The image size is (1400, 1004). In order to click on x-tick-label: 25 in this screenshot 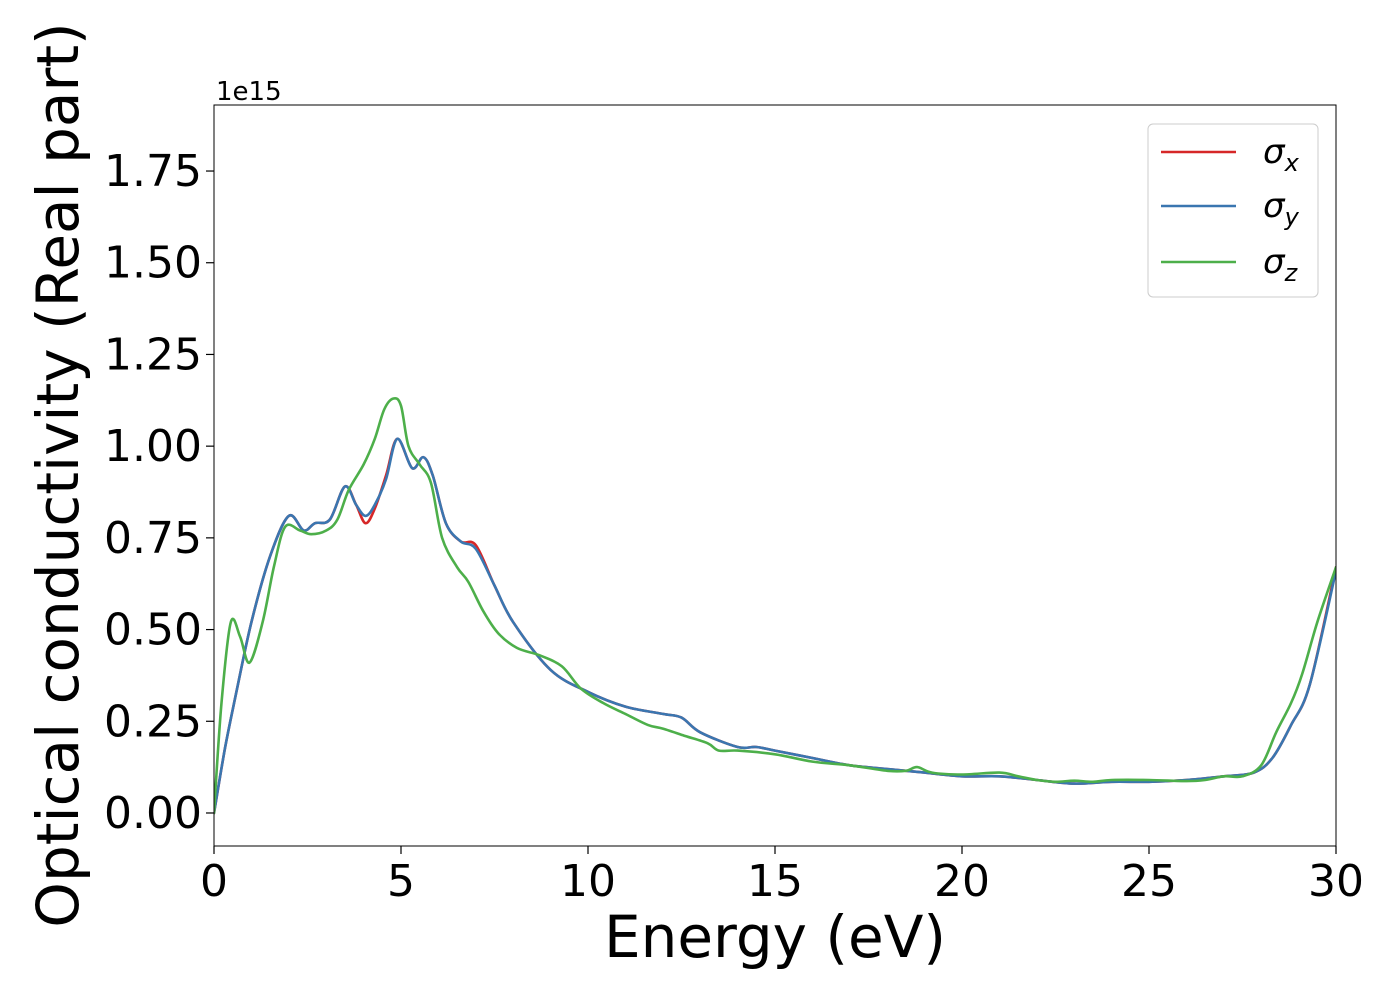, I will do `click(1149, 881)`.